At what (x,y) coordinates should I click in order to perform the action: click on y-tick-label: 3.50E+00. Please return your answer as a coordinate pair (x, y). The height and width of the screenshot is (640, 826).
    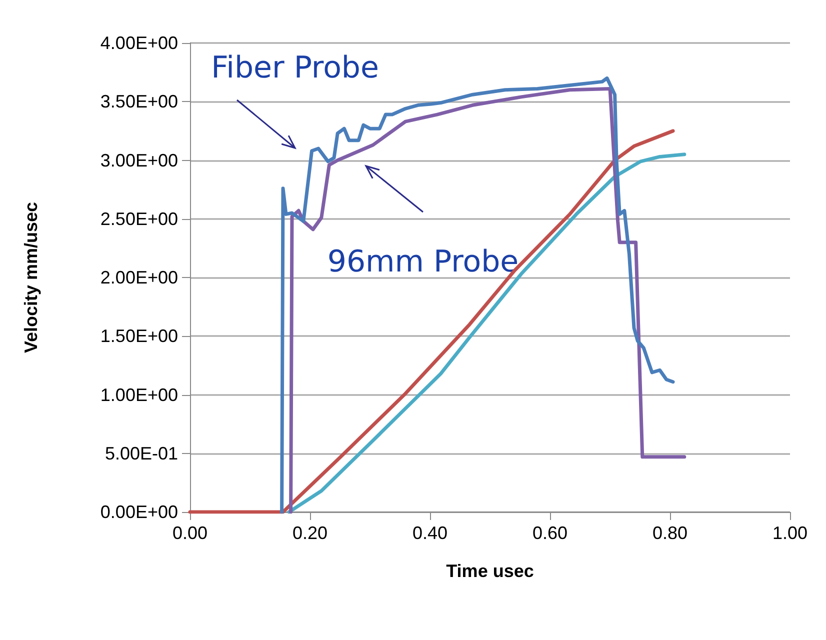
    Looking at the image, I should click on (139, 102).